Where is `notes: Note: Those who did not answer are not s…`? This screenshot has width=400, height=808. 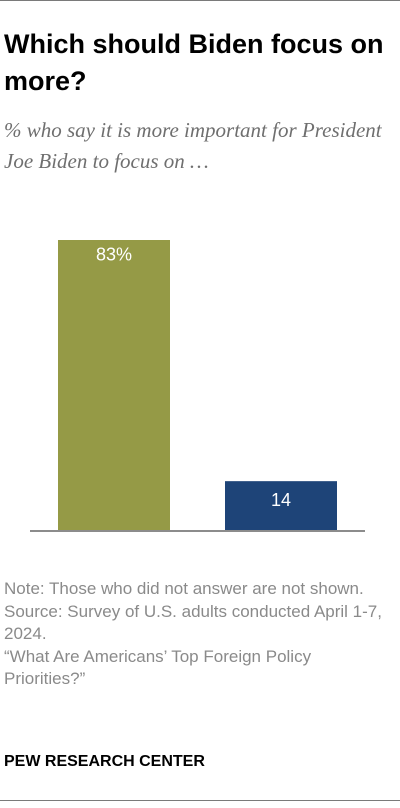
notes: Note: Those who did not answer are not s… is located at coordinates (200, 634).